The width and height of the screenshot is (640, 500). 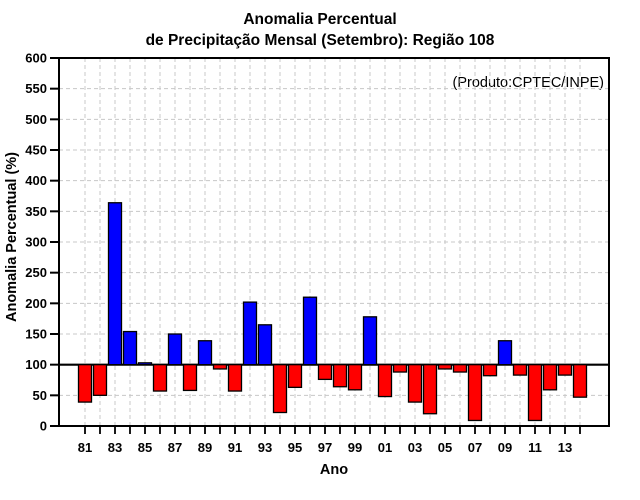 I want to click on bar-1998, so click(x=340, y=376).